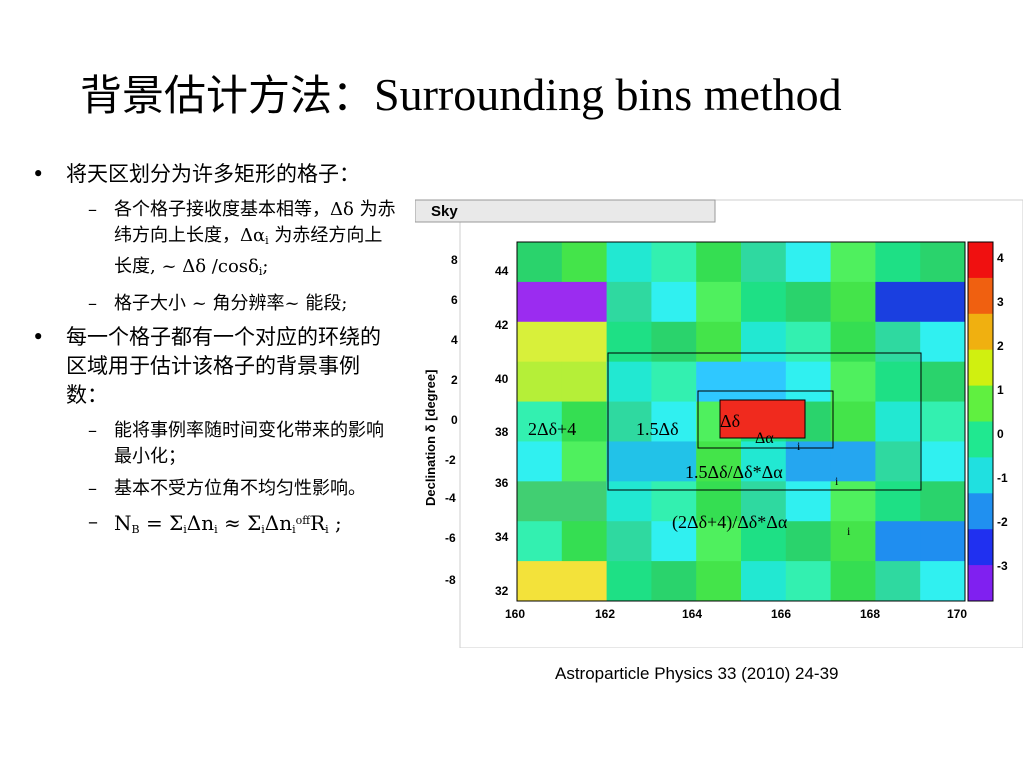  I want to click on x-tick: 170, so click(957, 614).